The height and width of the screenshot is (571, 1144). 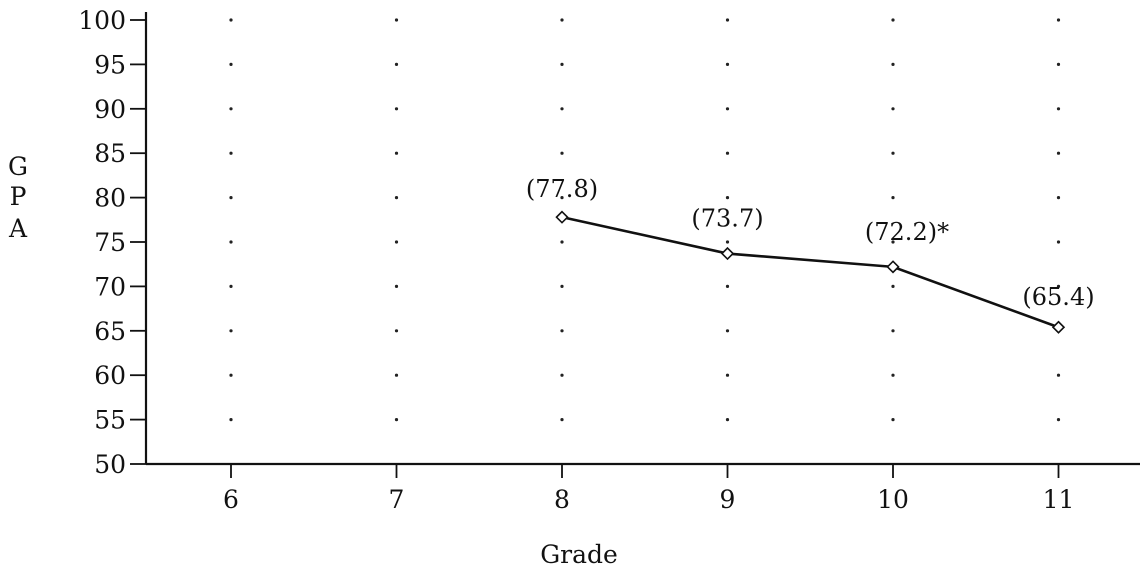 I want to click on series-gpa, so click(x=810, y=272).